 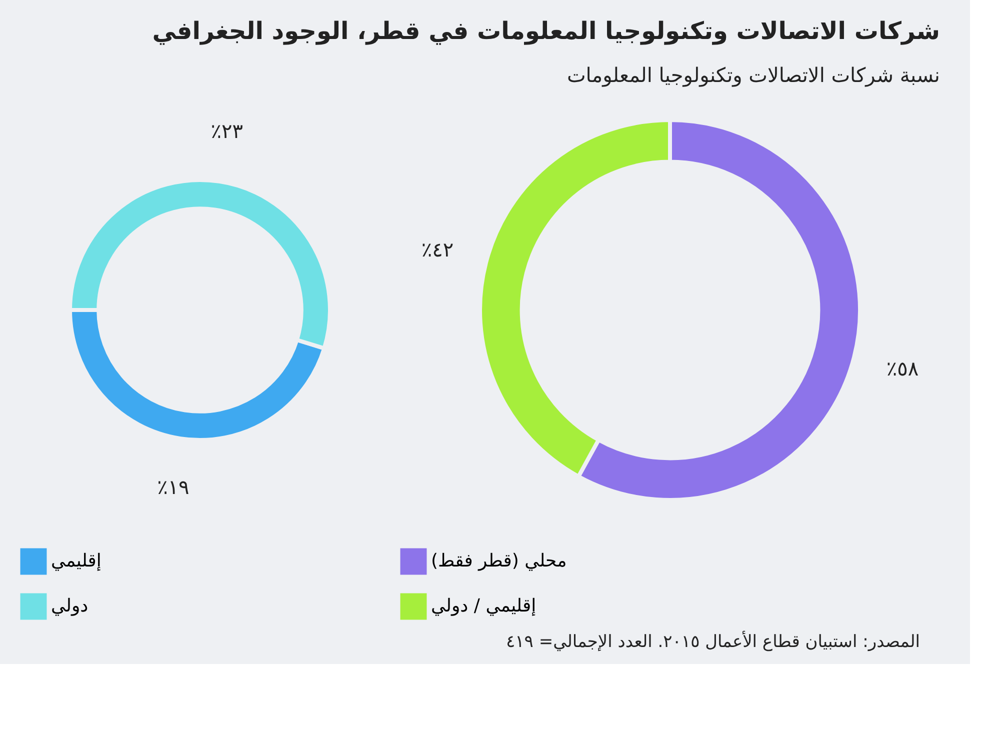 What do you see at coordinates (483, 606) in the screenshot?
I see `legend-label: إقليمي / دولي` at bounding box center [483, 606].